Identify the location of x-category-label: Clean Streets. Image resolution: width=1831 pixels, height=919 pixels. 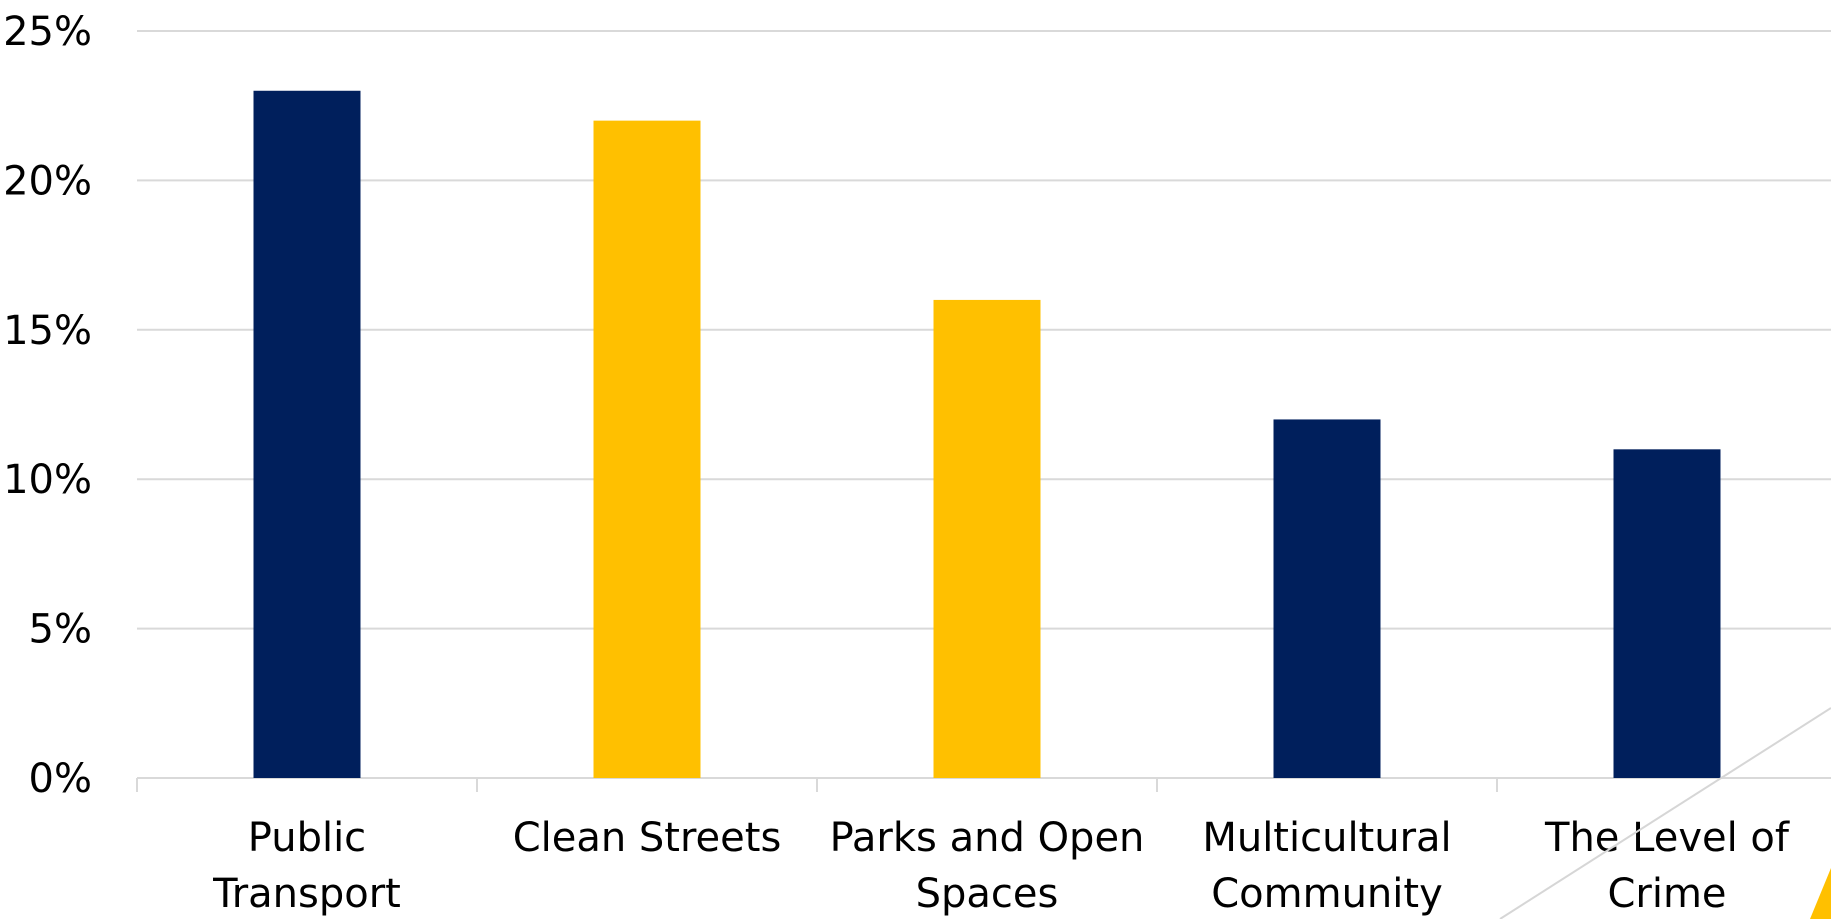
(647, 838).